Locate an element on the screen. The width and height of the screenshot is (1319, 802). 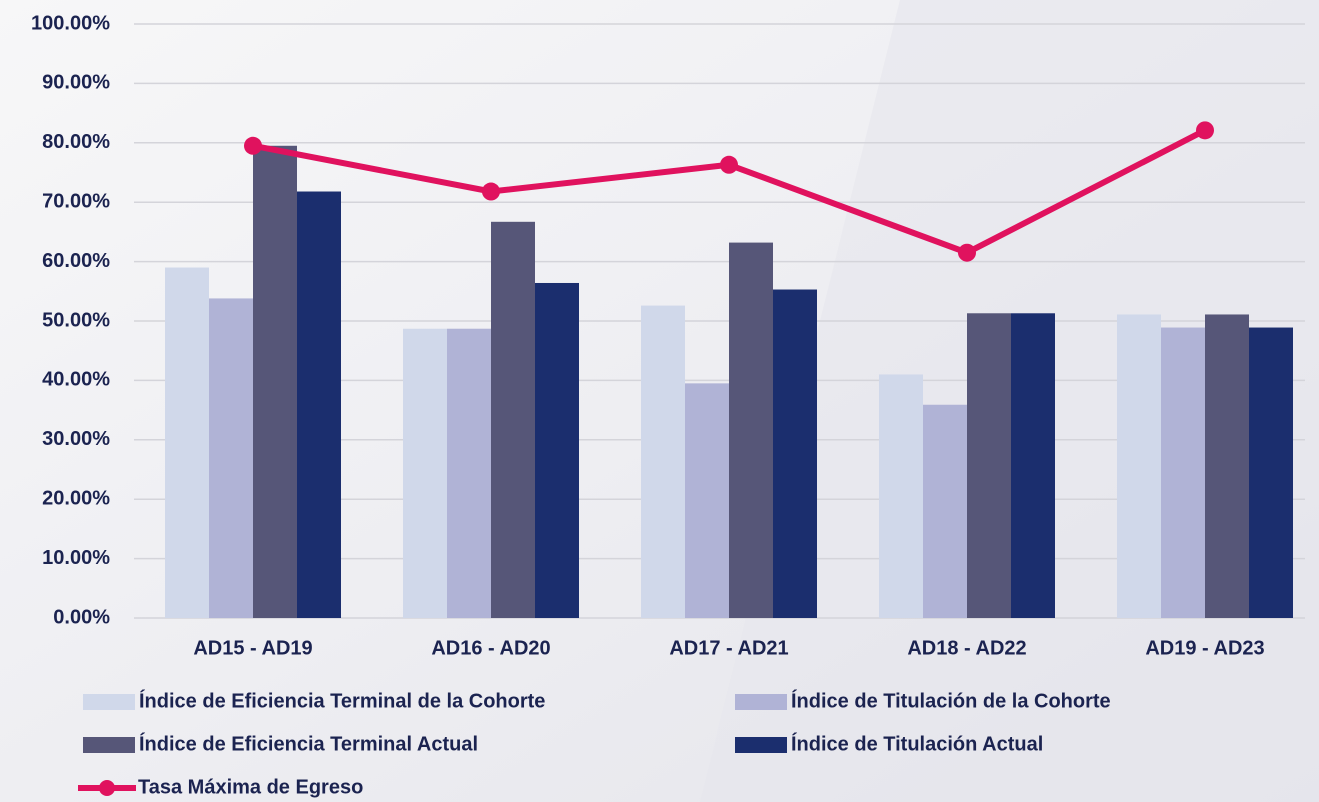
y-tick-label: 60.00% is located at coordinates (76, 261).